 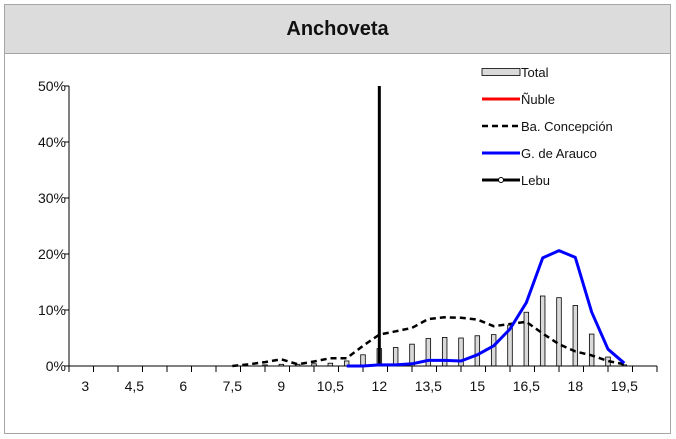 What do you see at coordinates (52, 198) in the screenshot?
I see `y-tick-label: 30%` at bounding box center [52, 198].